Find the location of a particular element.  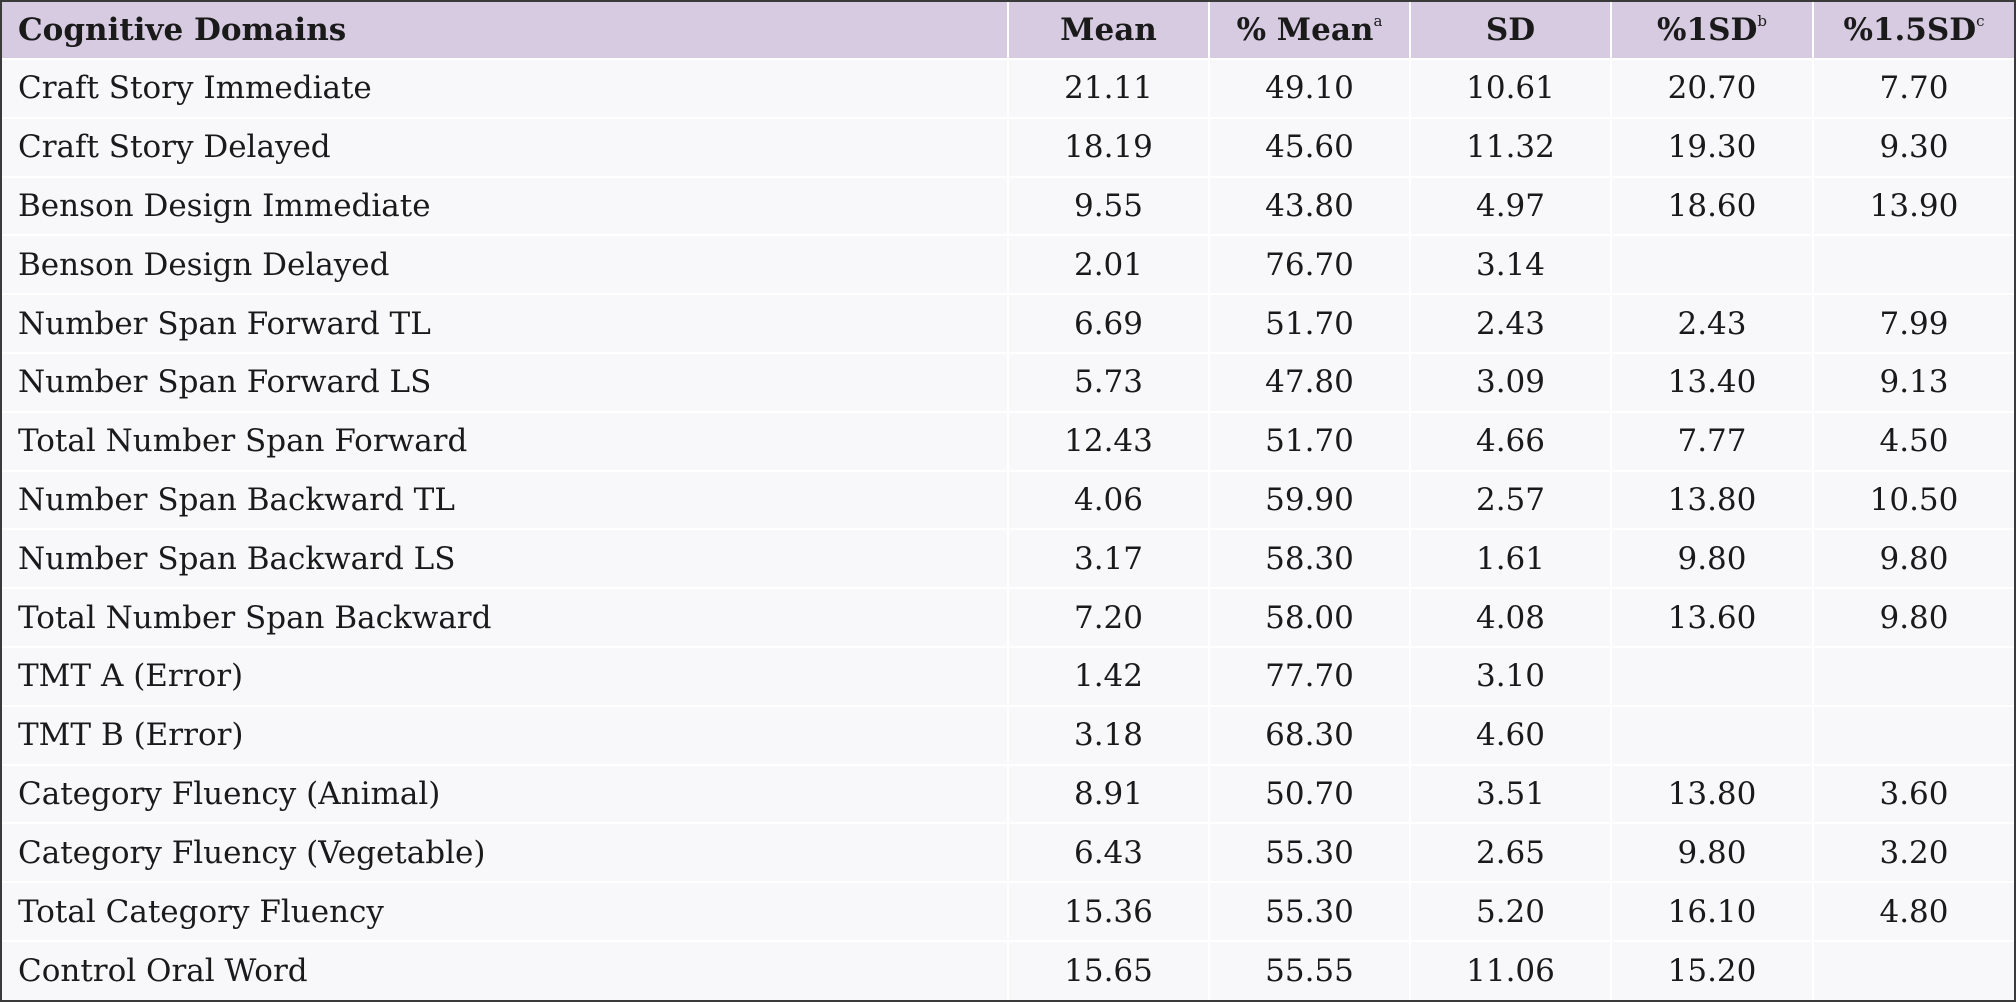

cell-domain: Craft Story Delayed is located at coordinates (505, 147).